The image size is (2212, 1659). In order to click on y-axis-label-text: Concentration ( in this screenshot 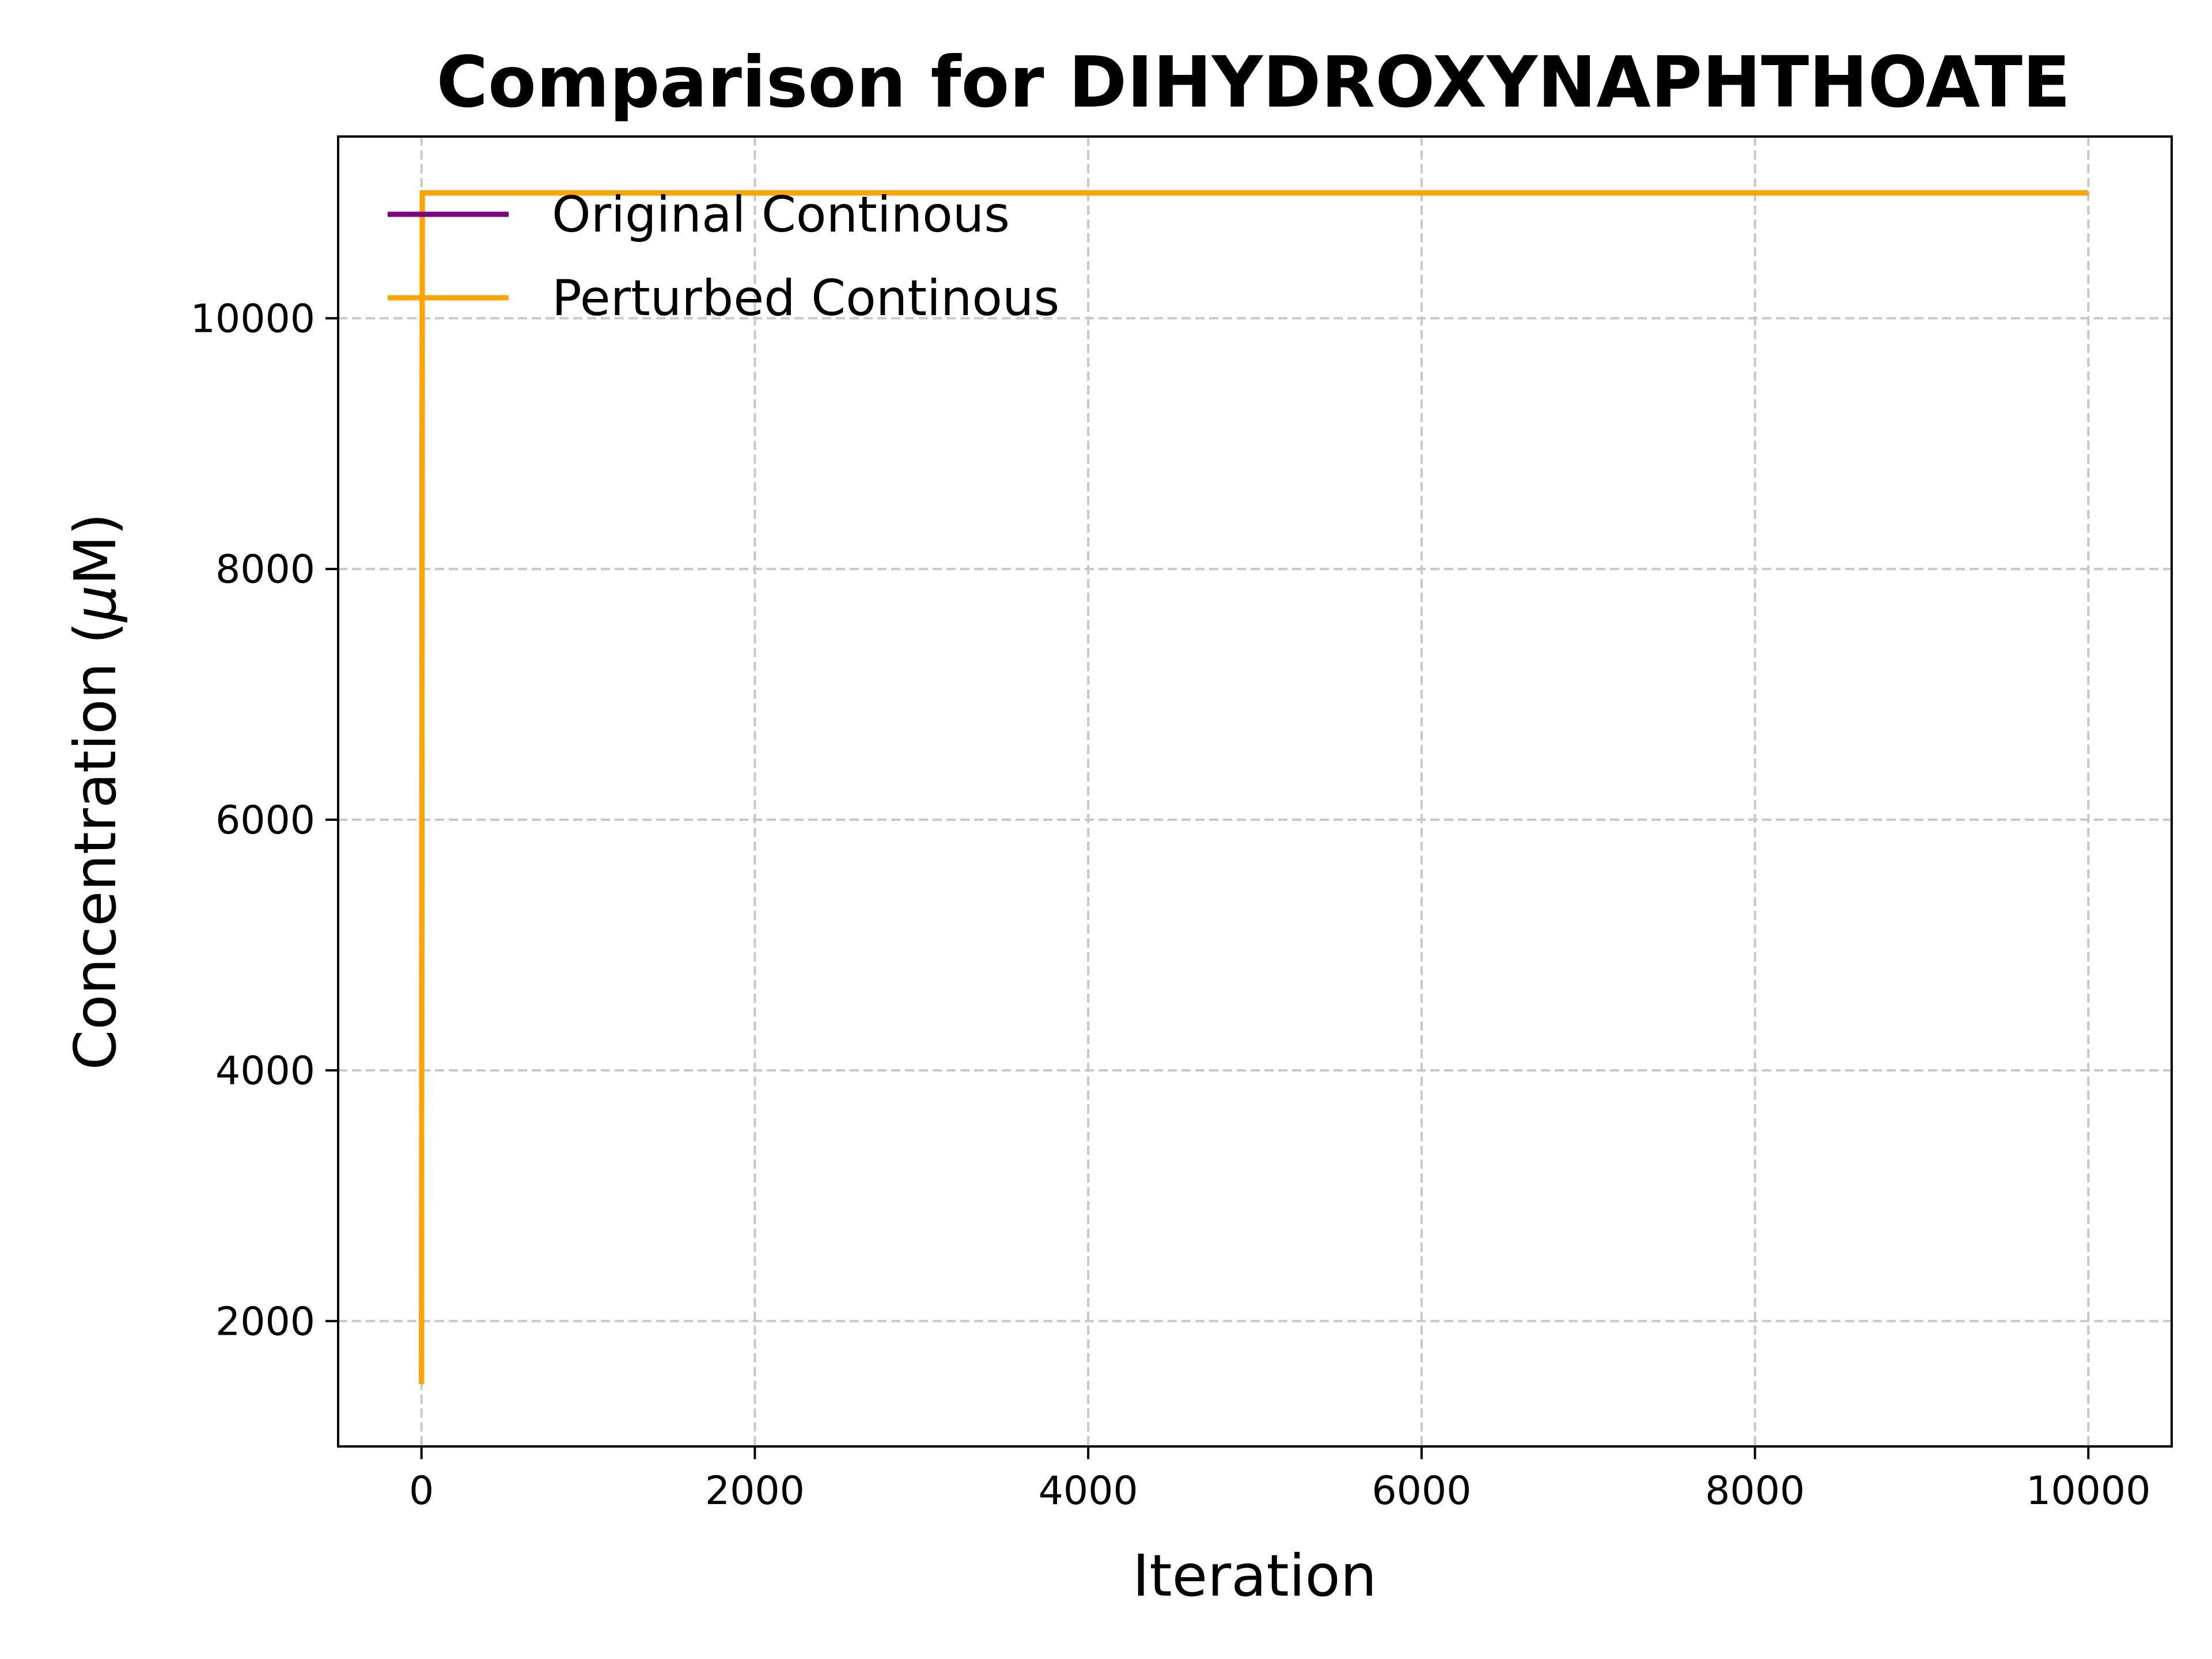, I will do `click(95, 846)`.